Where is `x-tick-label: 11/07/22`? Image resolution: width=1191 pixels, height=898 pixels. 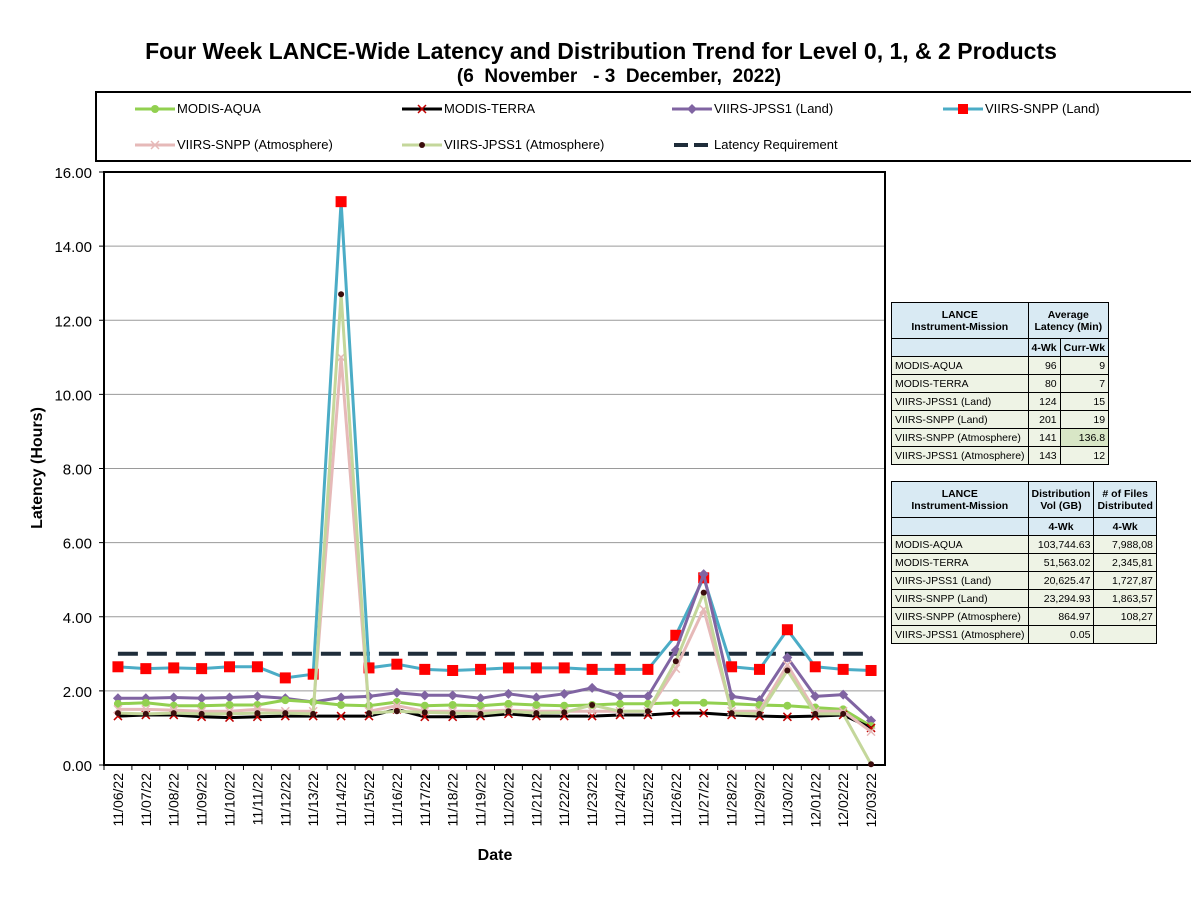 x-tick-label: 11/07/22 is located at coordinates (146, 800).